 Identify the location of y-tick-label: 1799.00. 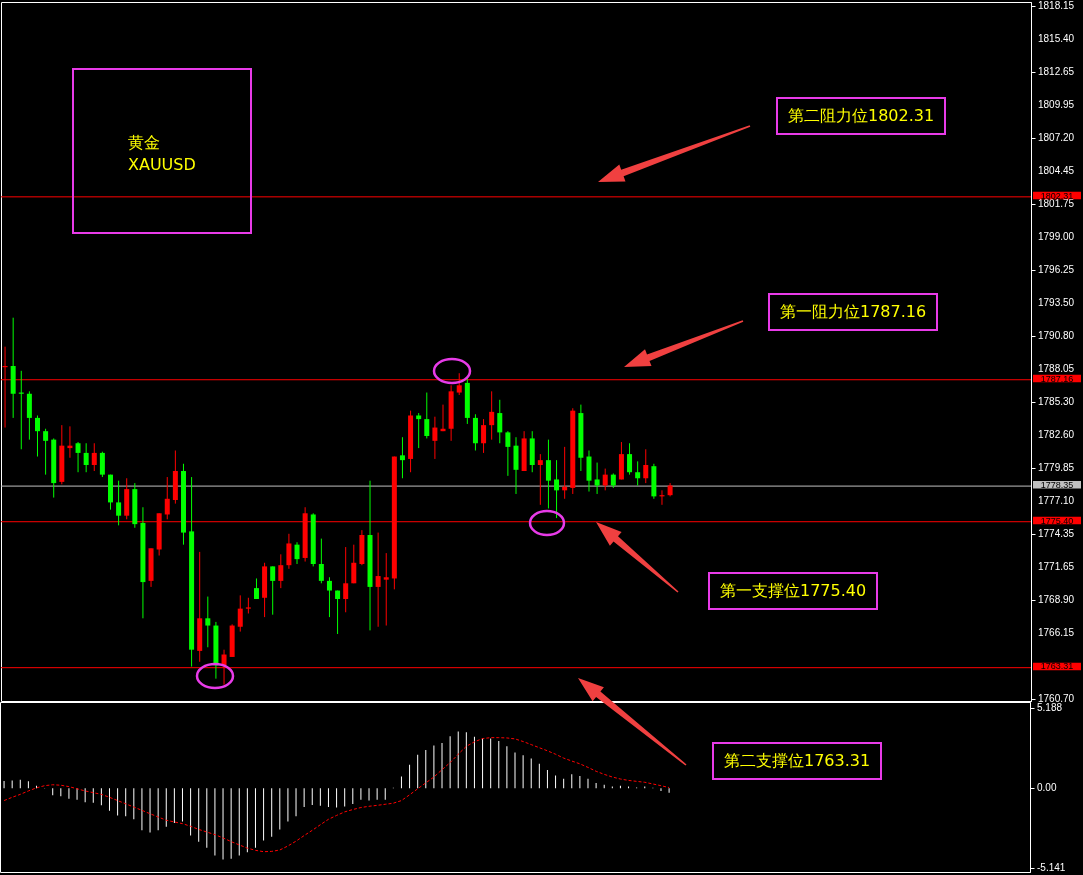
(1056, 236).